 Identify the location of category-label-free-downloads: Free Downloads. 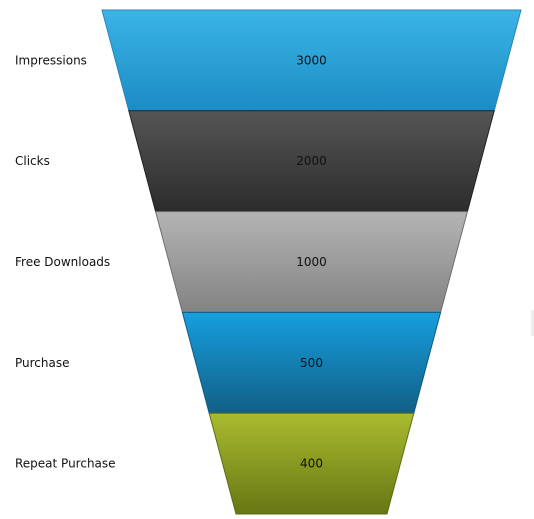
(62, 262).